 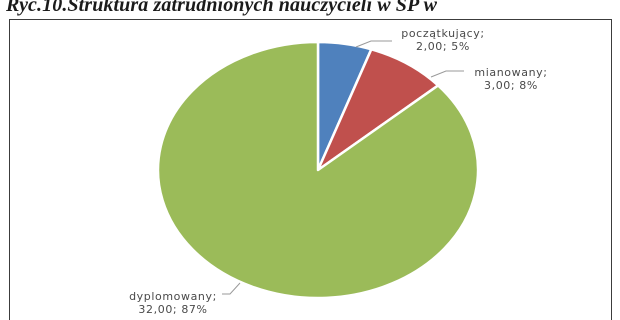 I want to click on leader-line-początkujący, so click(x=373, y=44).